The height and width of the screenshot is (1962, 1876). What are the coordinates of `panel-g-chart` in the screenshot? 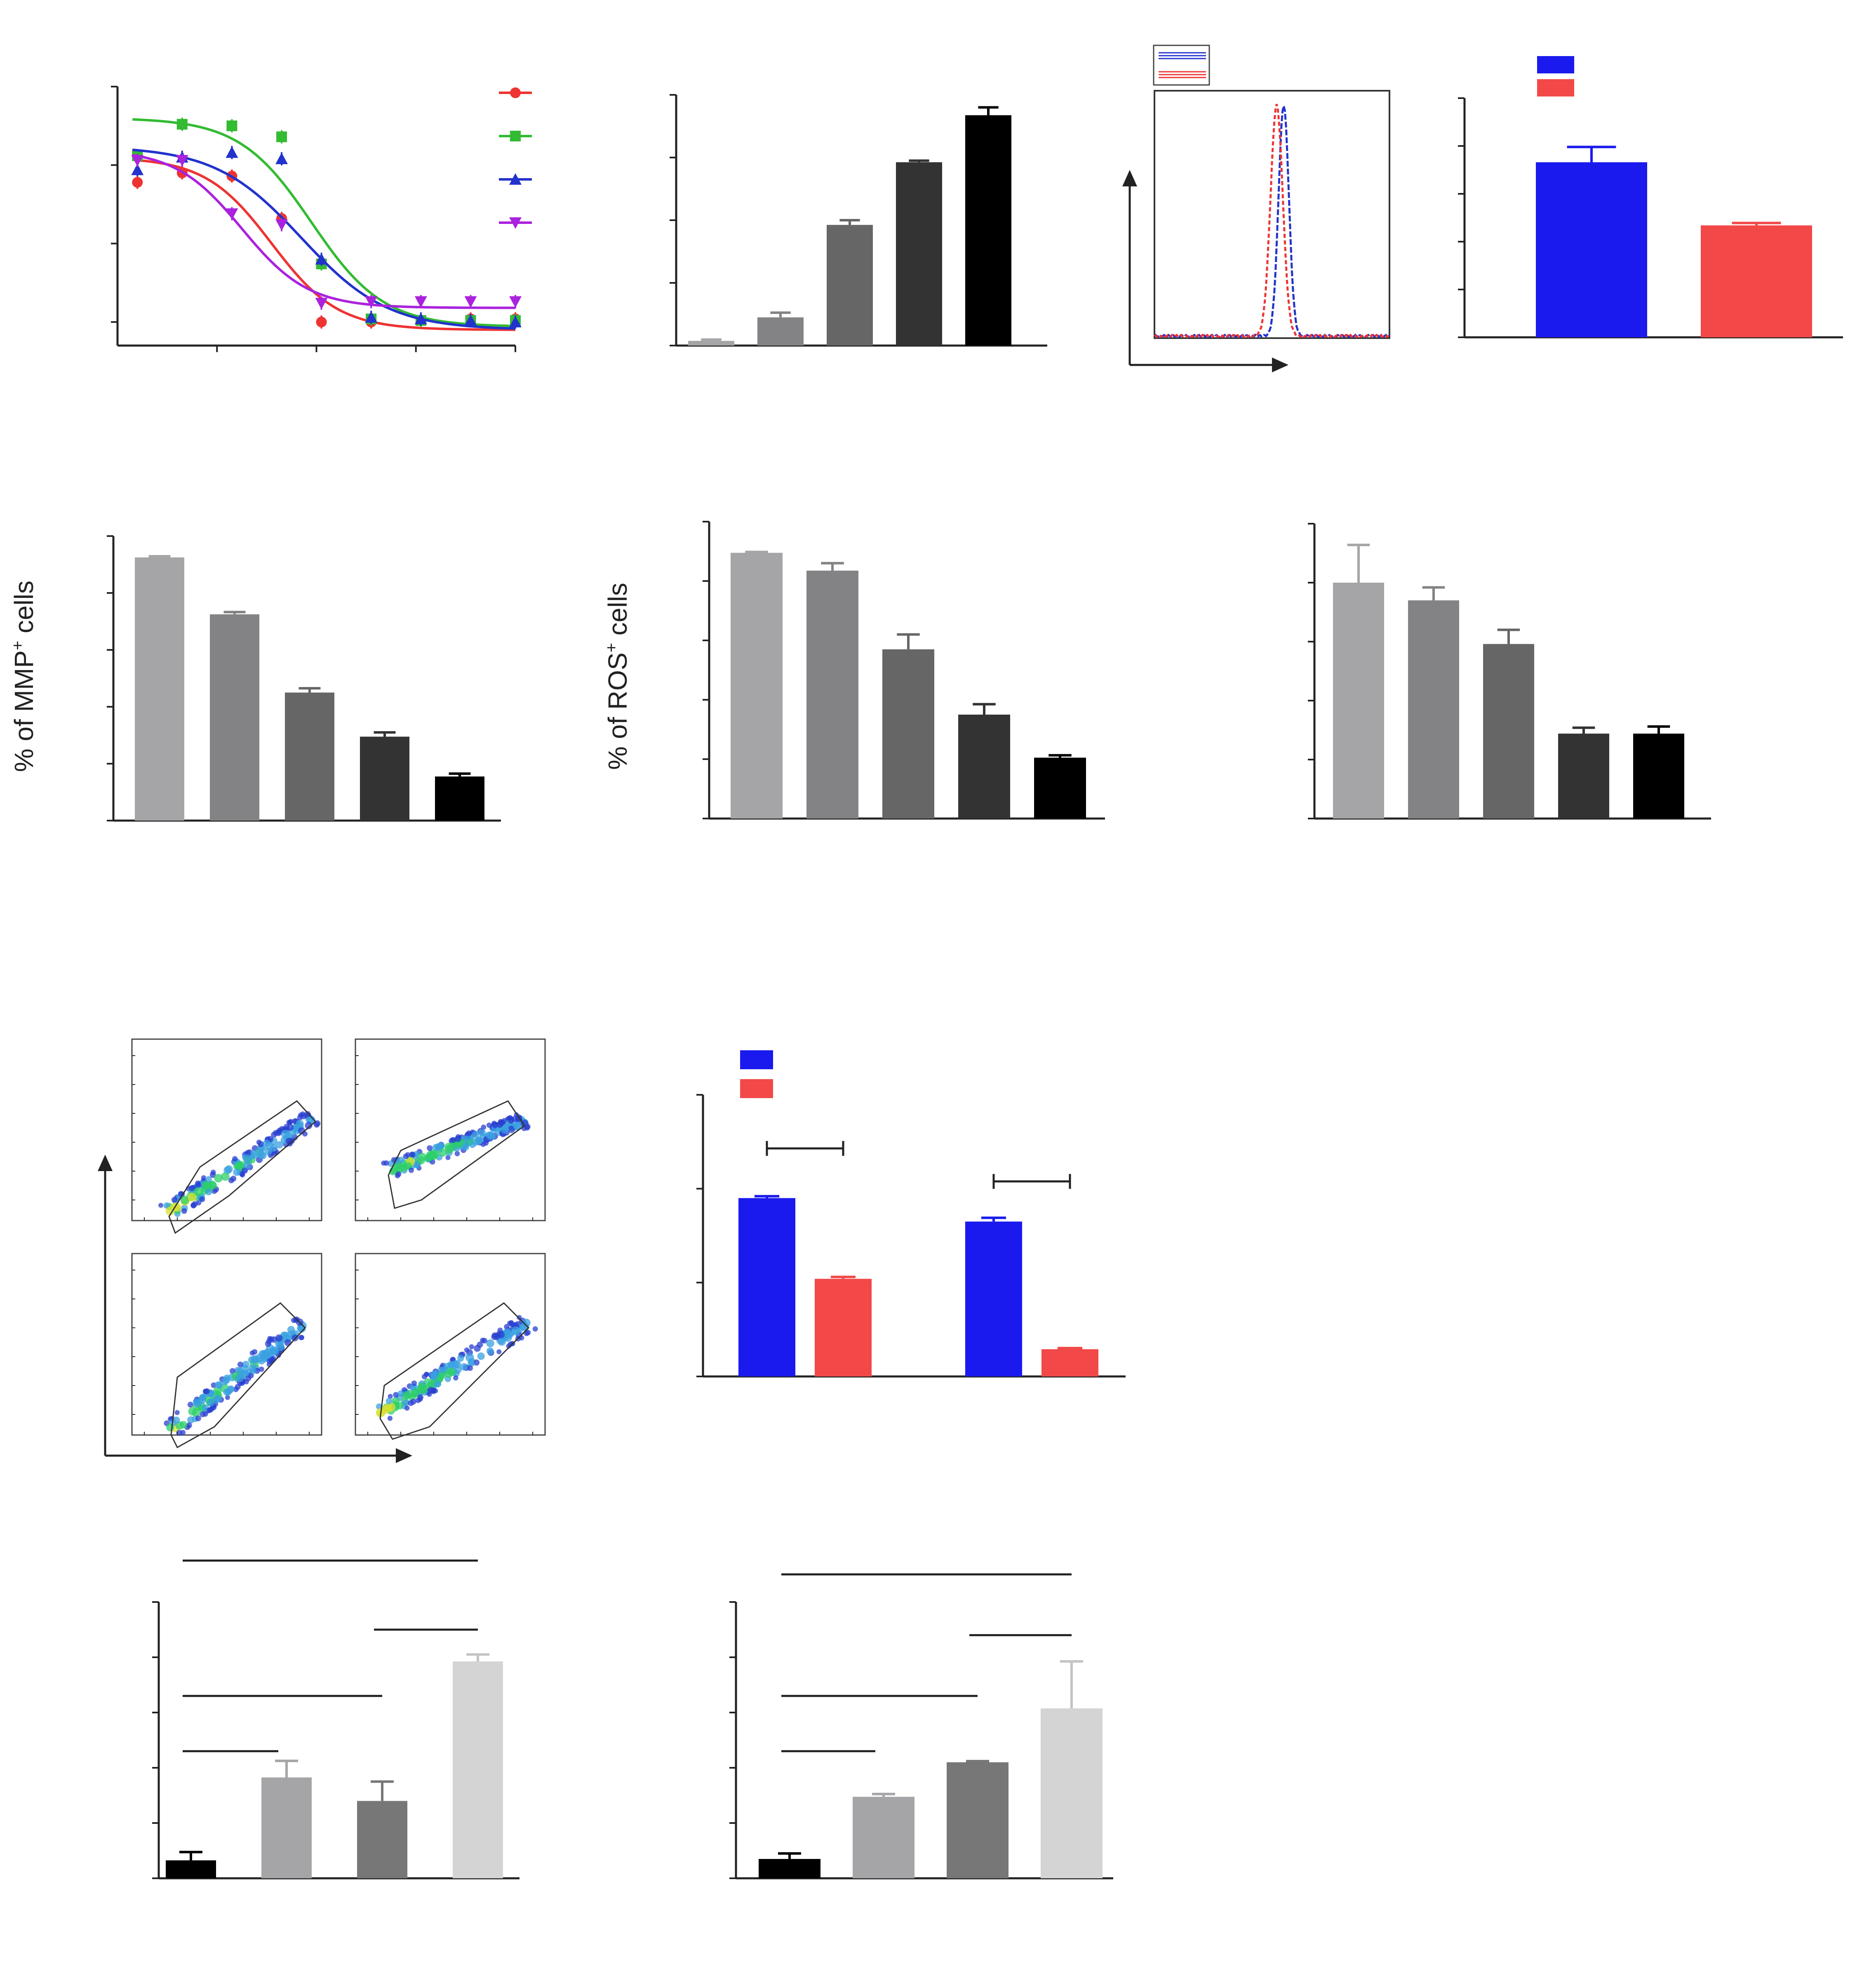 It's located at (1509, 671).